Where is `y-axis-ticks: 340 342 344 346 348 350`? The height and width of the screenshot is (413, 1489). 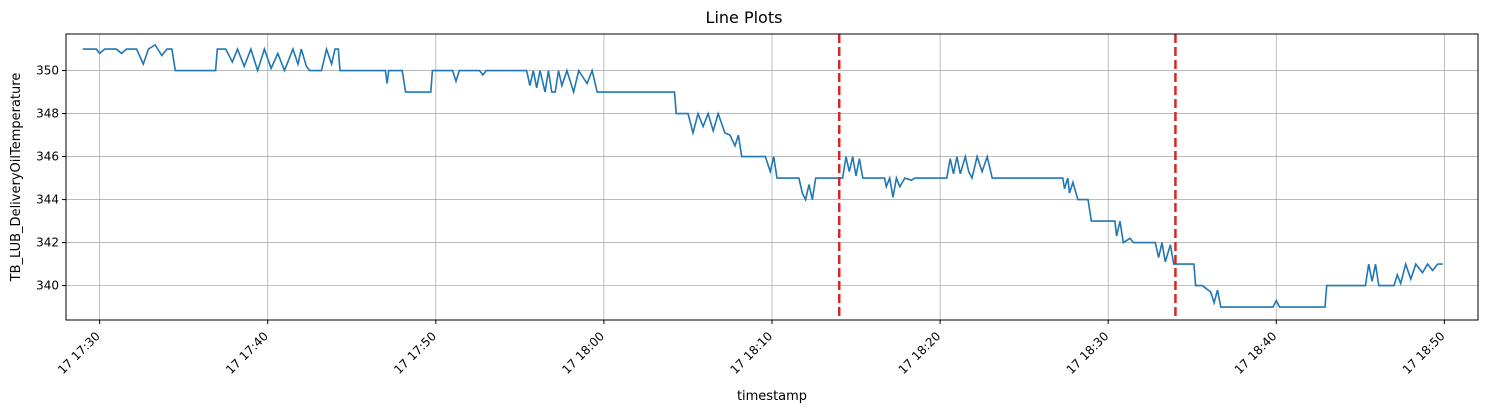 y-axis-ticks: 340 342 344 346 348 350 is located at coordinates (51, 178).